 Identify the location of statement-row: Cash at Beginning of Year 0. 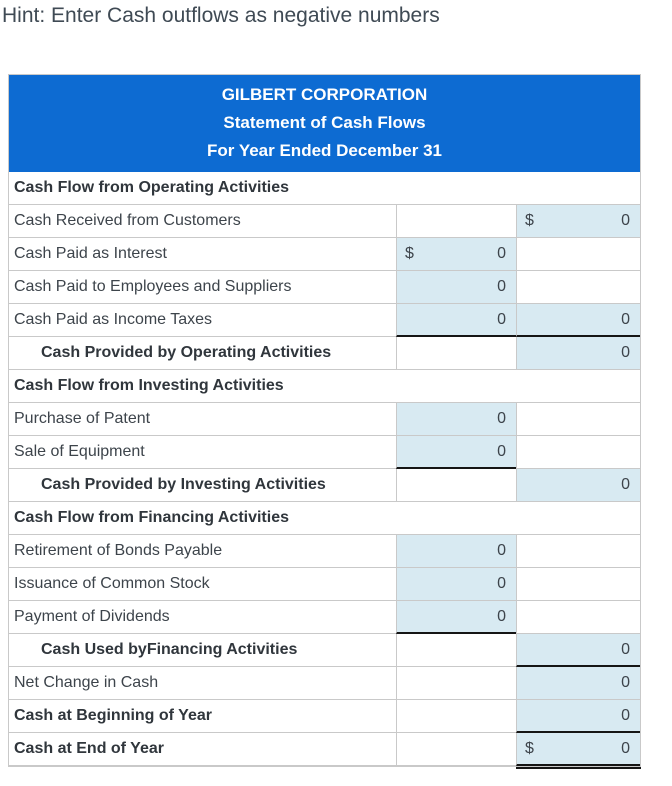
(324, 716).